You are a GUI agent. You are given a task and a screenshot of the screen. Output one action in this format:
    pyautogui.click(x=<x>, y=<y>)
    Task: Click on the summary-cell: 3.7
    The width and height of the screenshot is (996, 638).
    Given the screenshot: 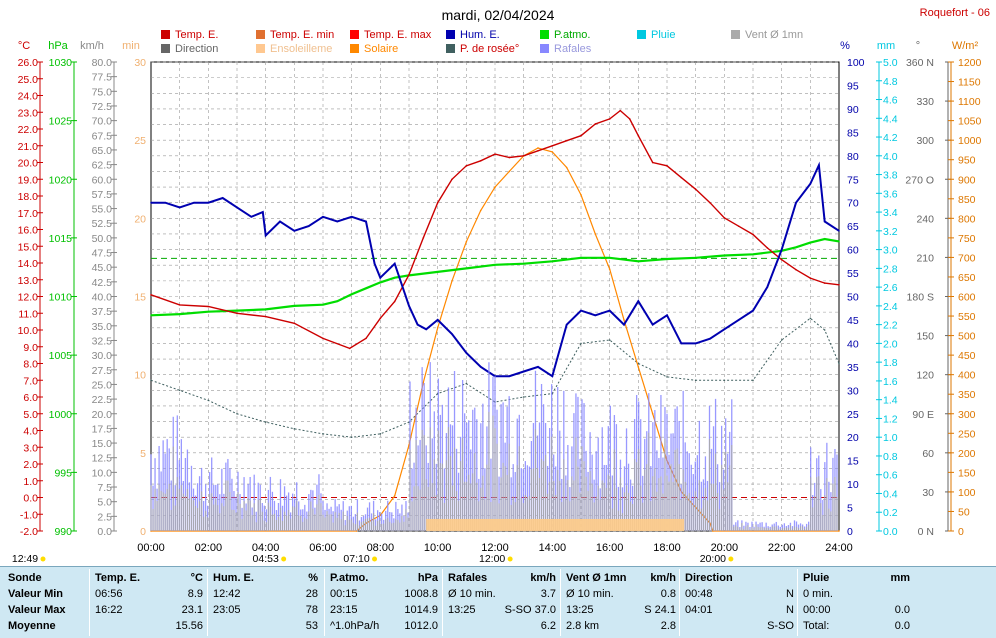 What is the action you would take?
    pyautogui.click(x=548, y=594)
    